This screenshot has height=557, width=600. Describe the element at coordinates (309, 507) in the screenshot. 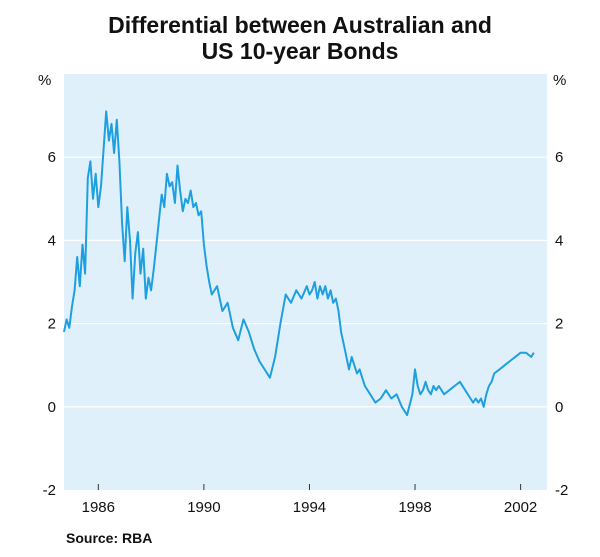

I see `x-tick-label: 1994` at that location.